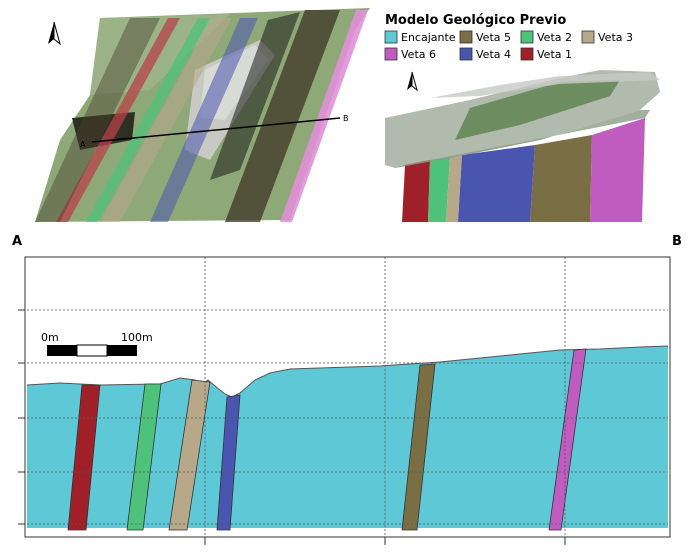 This screenshot has width=694, height=557. What do you see at coordinates (97, 344) in the screenshot?
I see `scale-bar: 0m 100m` at bounding box center [97, 344].